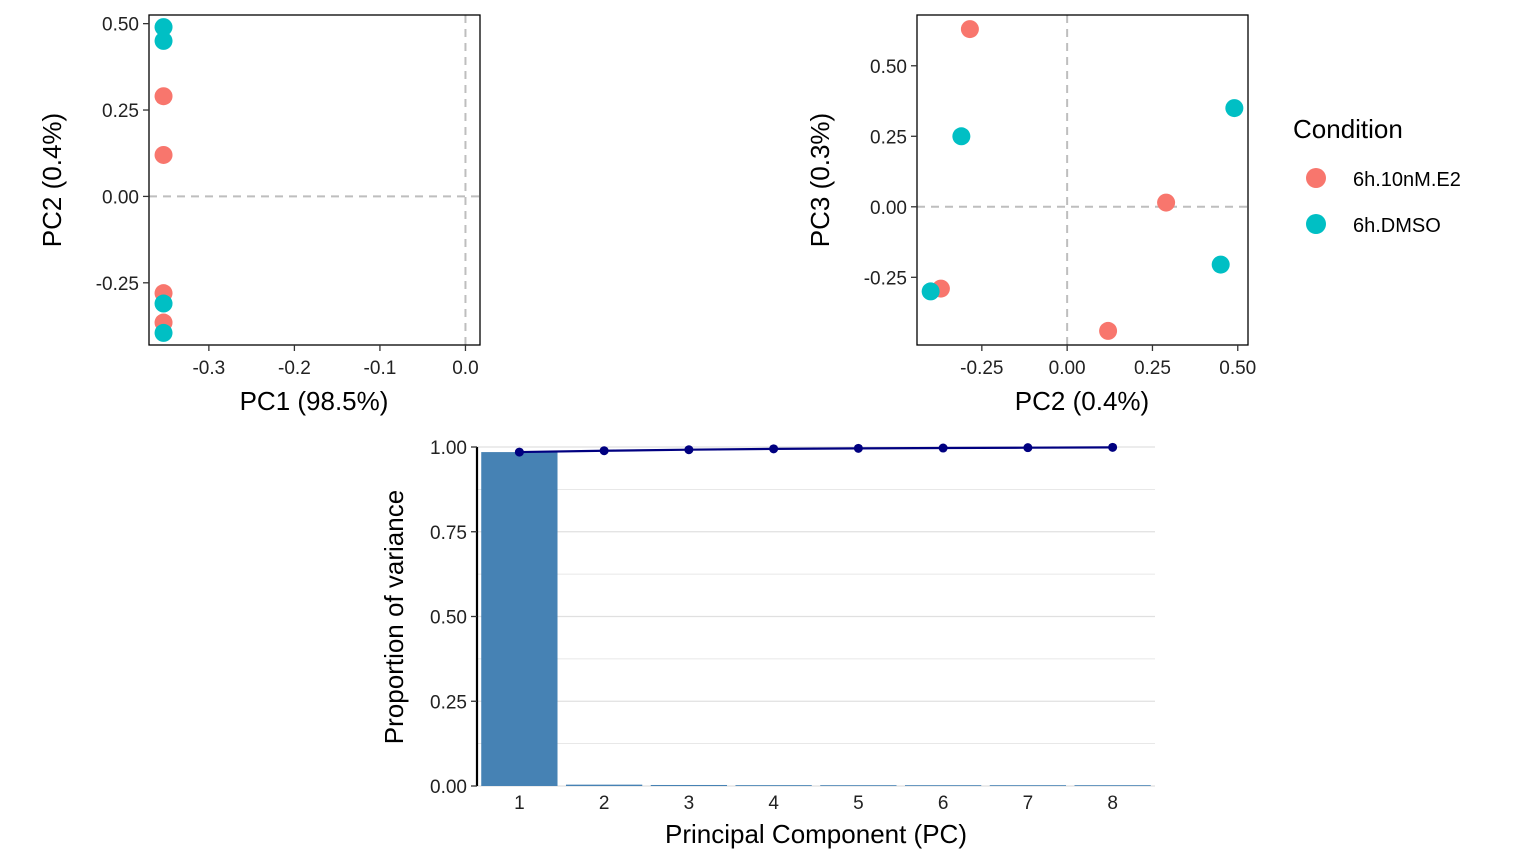 The width and height of the screenshot is (1536, 865). I want to click on x-tick-label: 8, so click(1112, 803).